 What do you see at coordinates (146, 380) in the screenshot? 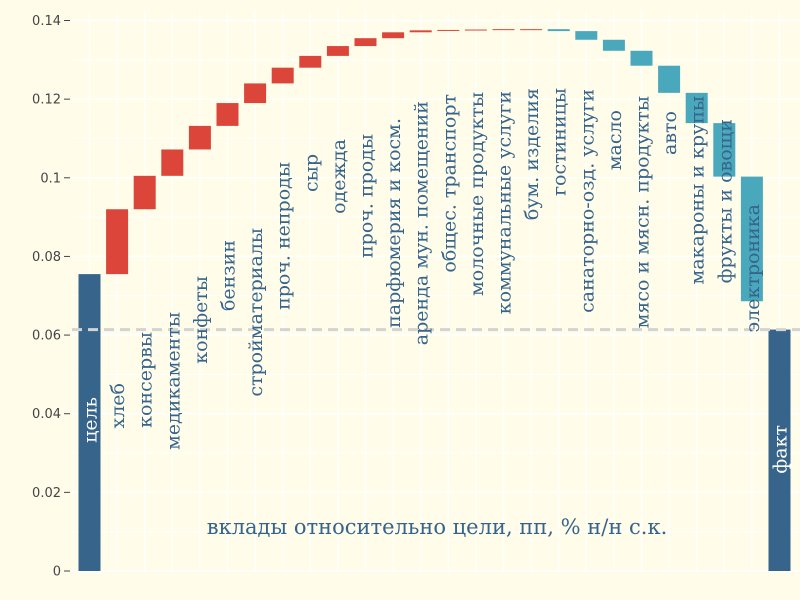
I see `category-label-2: консервы` at bounding box center [146, 380].